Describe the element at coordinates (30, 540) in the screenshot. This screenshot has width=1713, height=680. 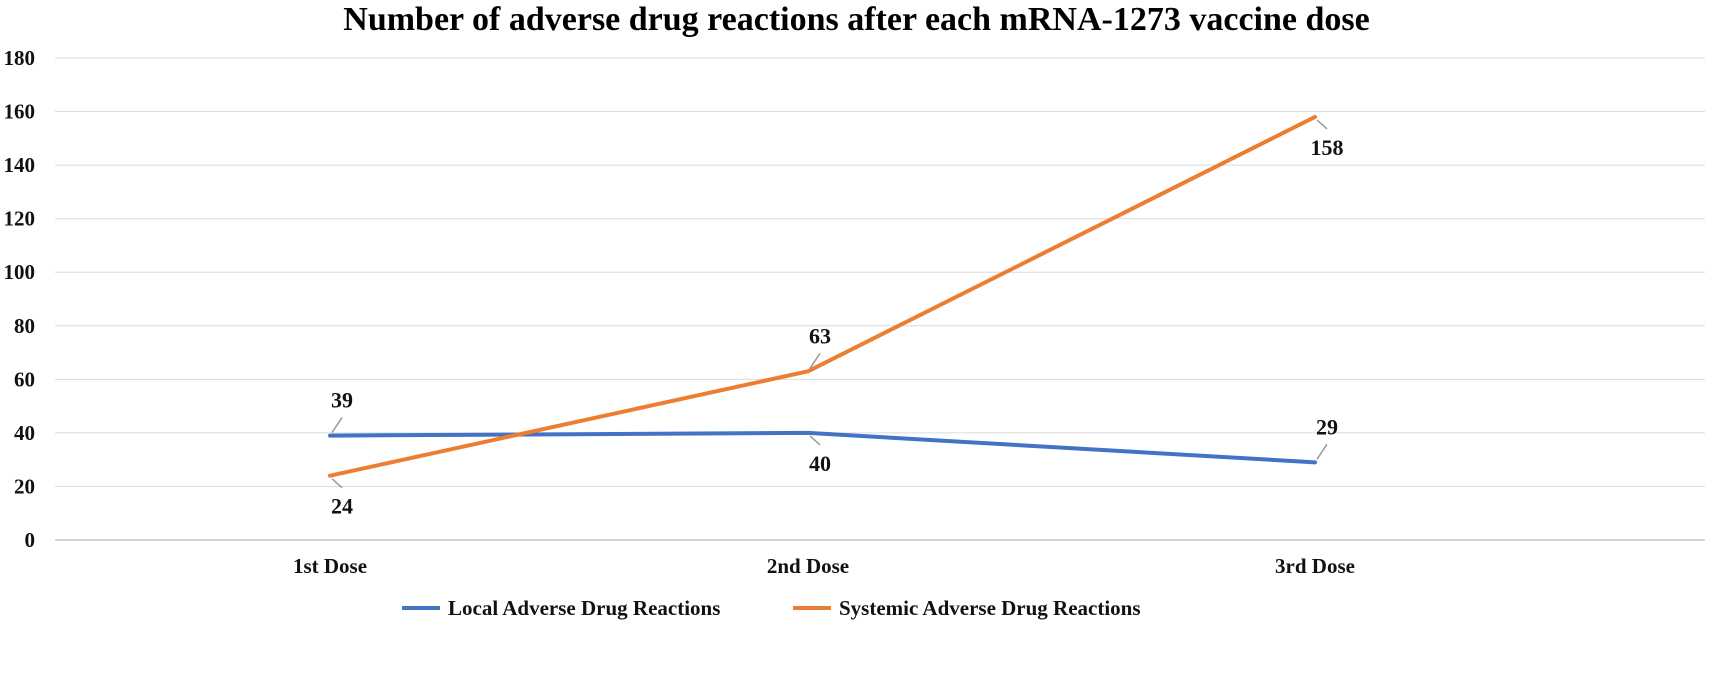
I see `y-tick-label: 0` at that location.